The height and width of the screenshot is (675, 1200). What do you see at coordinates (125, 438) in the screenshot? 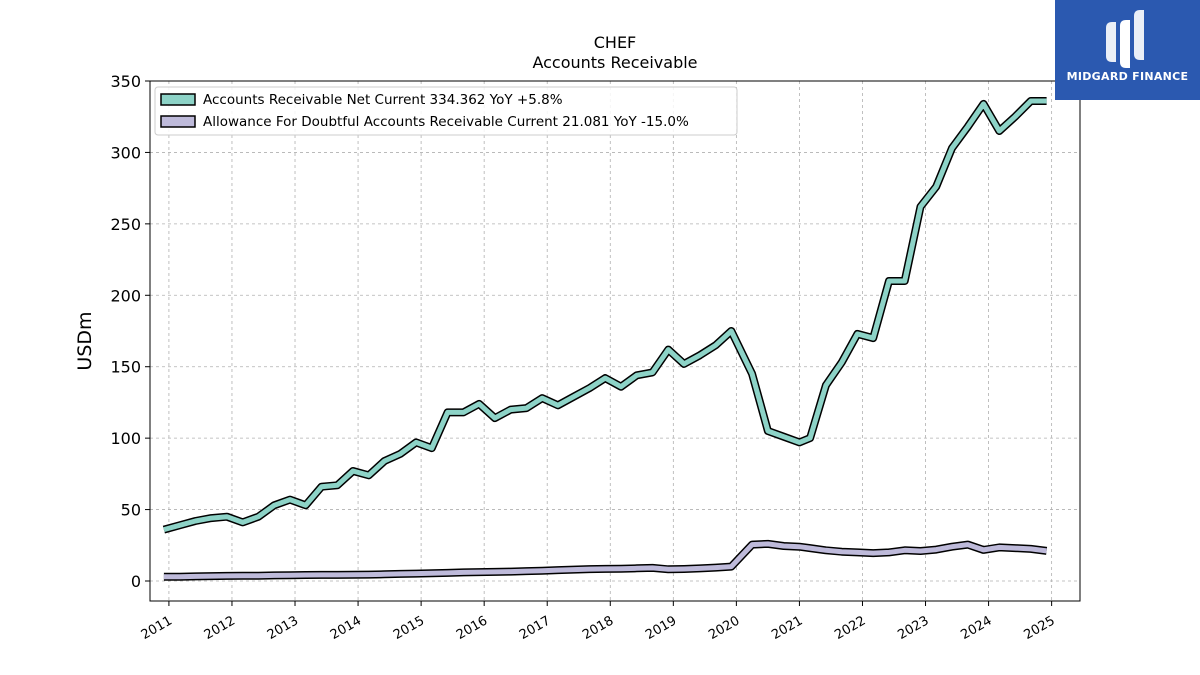
I see `y-tick-label: 100` at bounding box center [125, 438].